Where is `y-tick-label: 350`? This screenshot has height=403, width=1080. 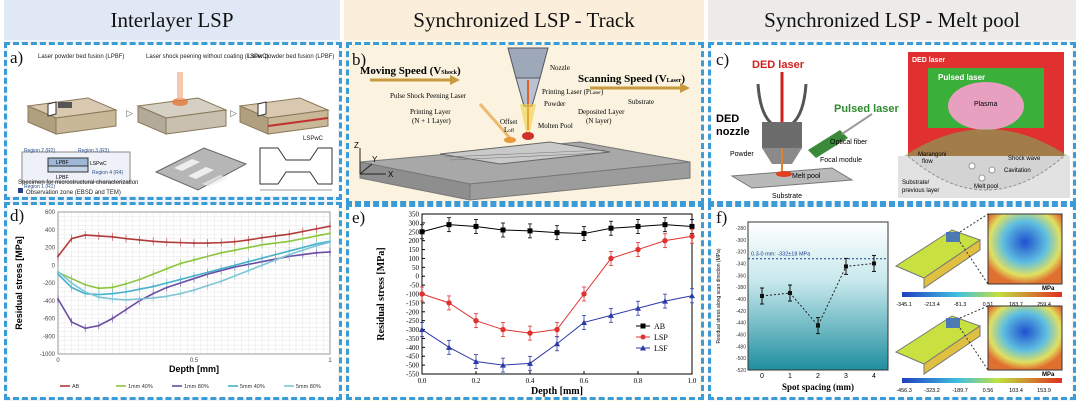
y-tick-label: 350 is located at coordinates (414, 215).